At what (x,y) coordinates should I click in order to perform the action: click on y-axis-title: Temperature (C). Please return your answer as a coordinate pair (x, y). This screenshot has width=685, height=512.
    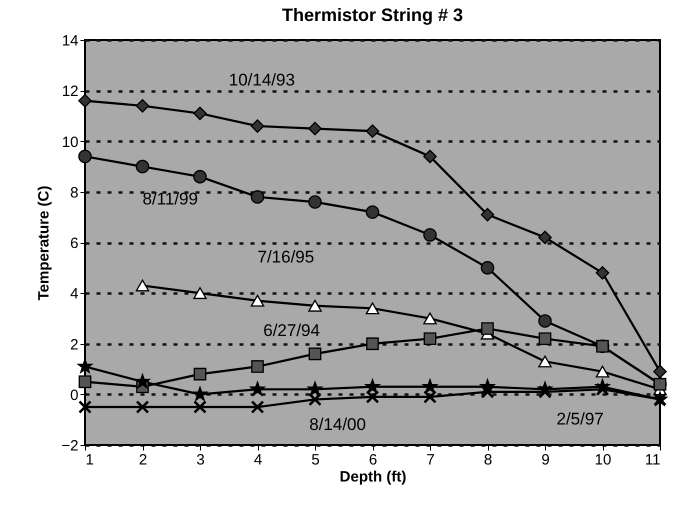
    Looking at the image, I should click on (43, 243).